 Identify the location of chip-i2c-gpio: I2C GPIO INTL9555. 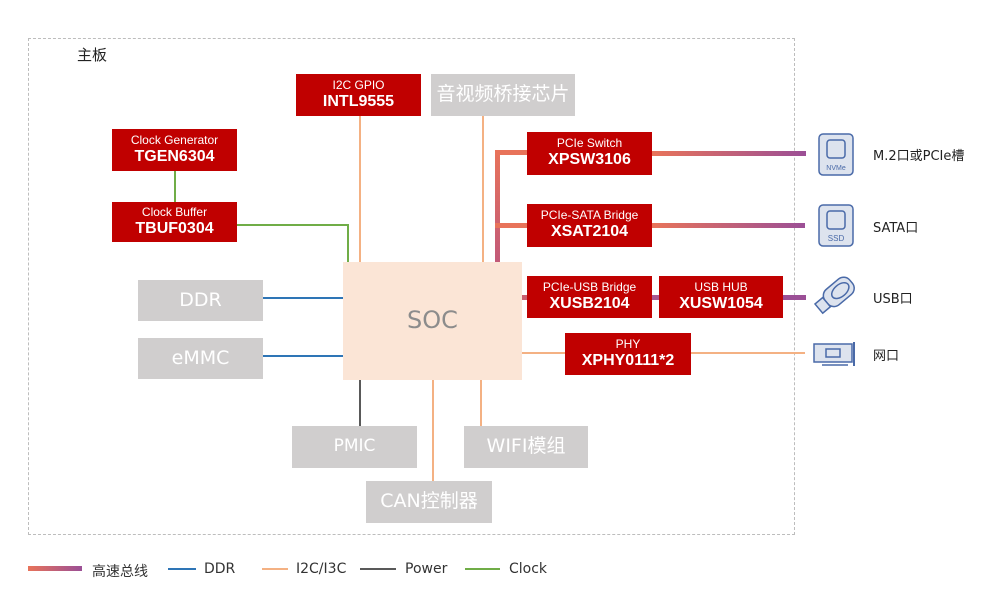
(358, 95).